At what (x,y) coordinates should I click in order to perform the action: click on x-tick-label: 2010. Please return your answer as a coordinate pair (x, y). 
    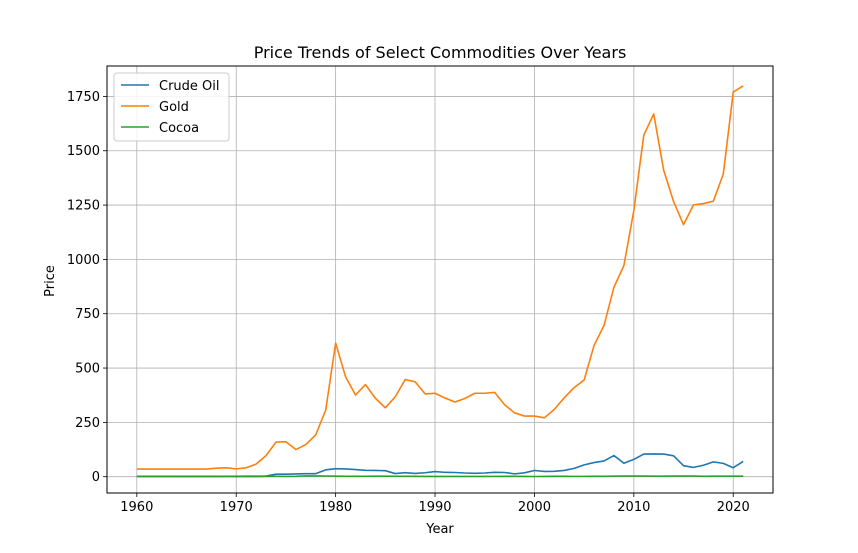
    Looking at the image, I should click on (633, 507).